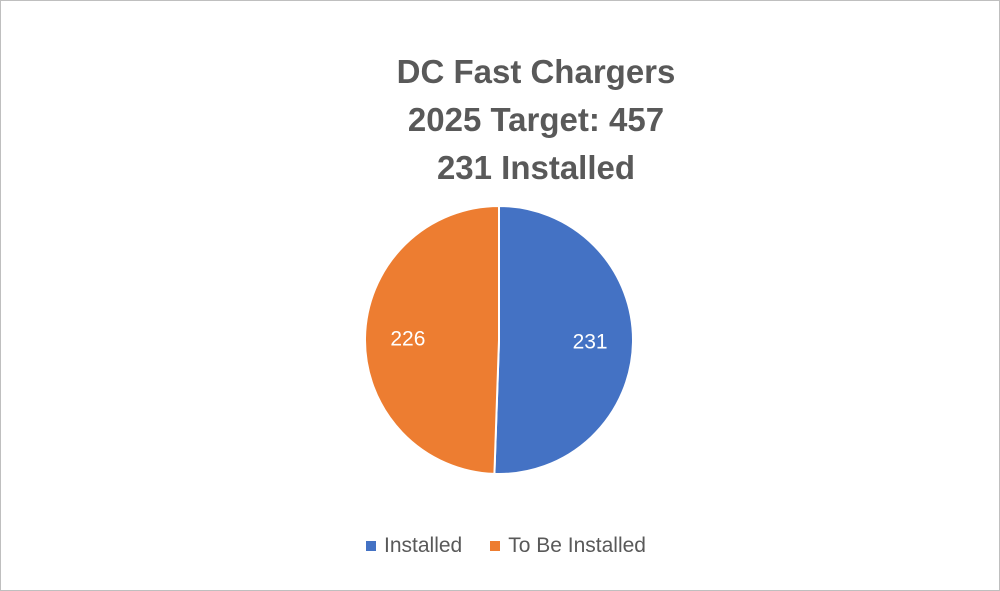 The height and width of the screenshot is (591, 1000). What do you see at coordinates (536, 167) in the screenshot?
I see `chart-title-line-3: 231 Installed` at bounding box center [536, 167].